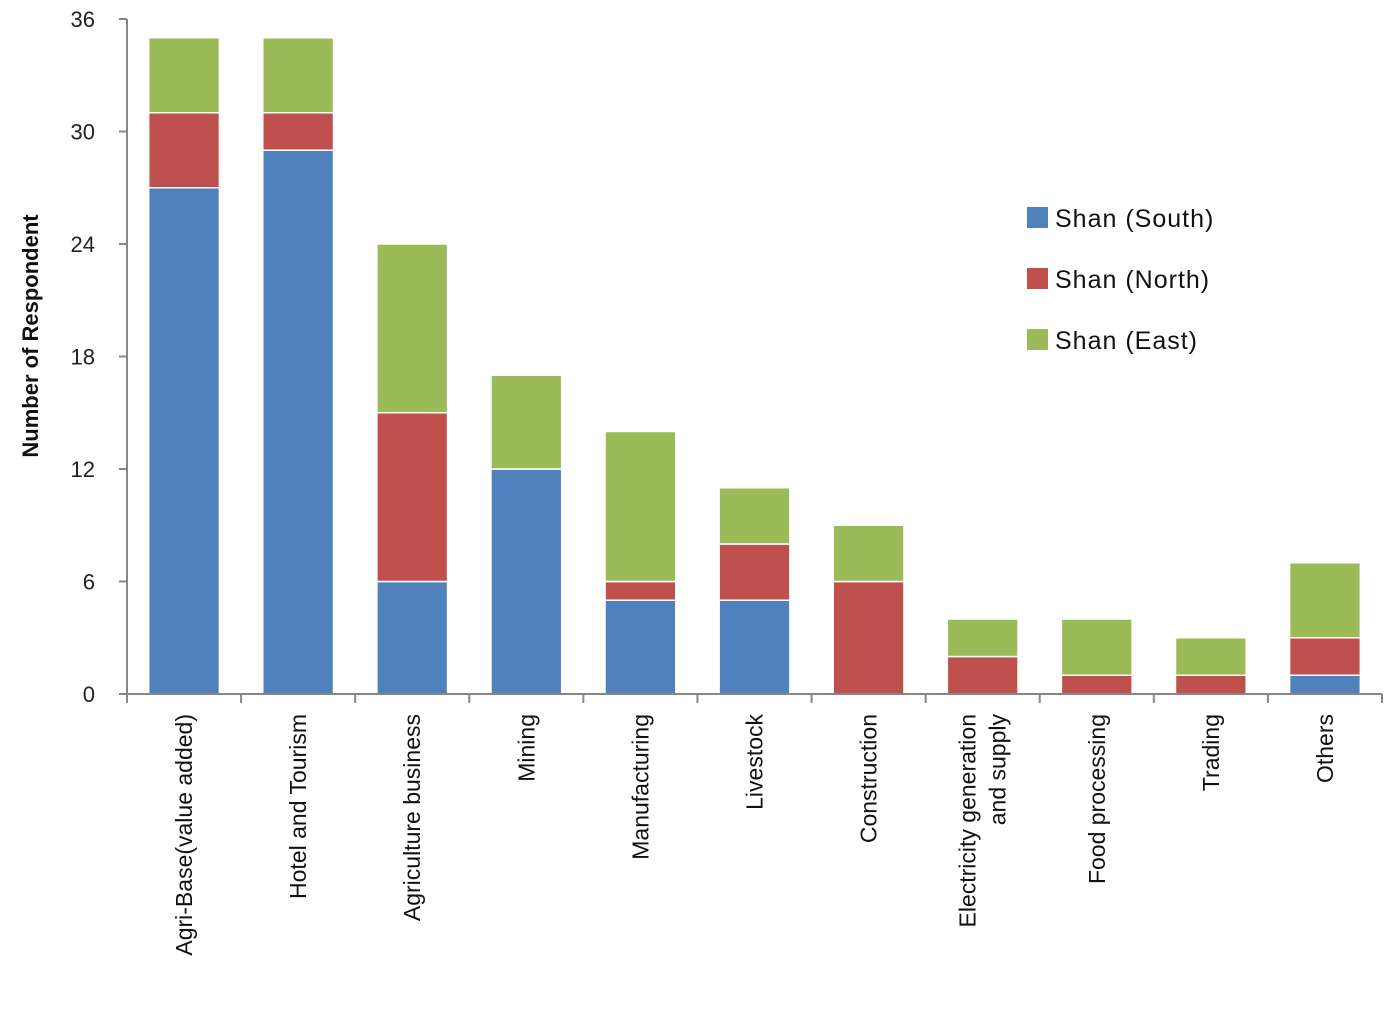 The image size is (1386, 1016). What do you see at coordinates (83, 244) in the screenshot?
I see `y-tick-label-4: 24` at bounding box center [83, 244].